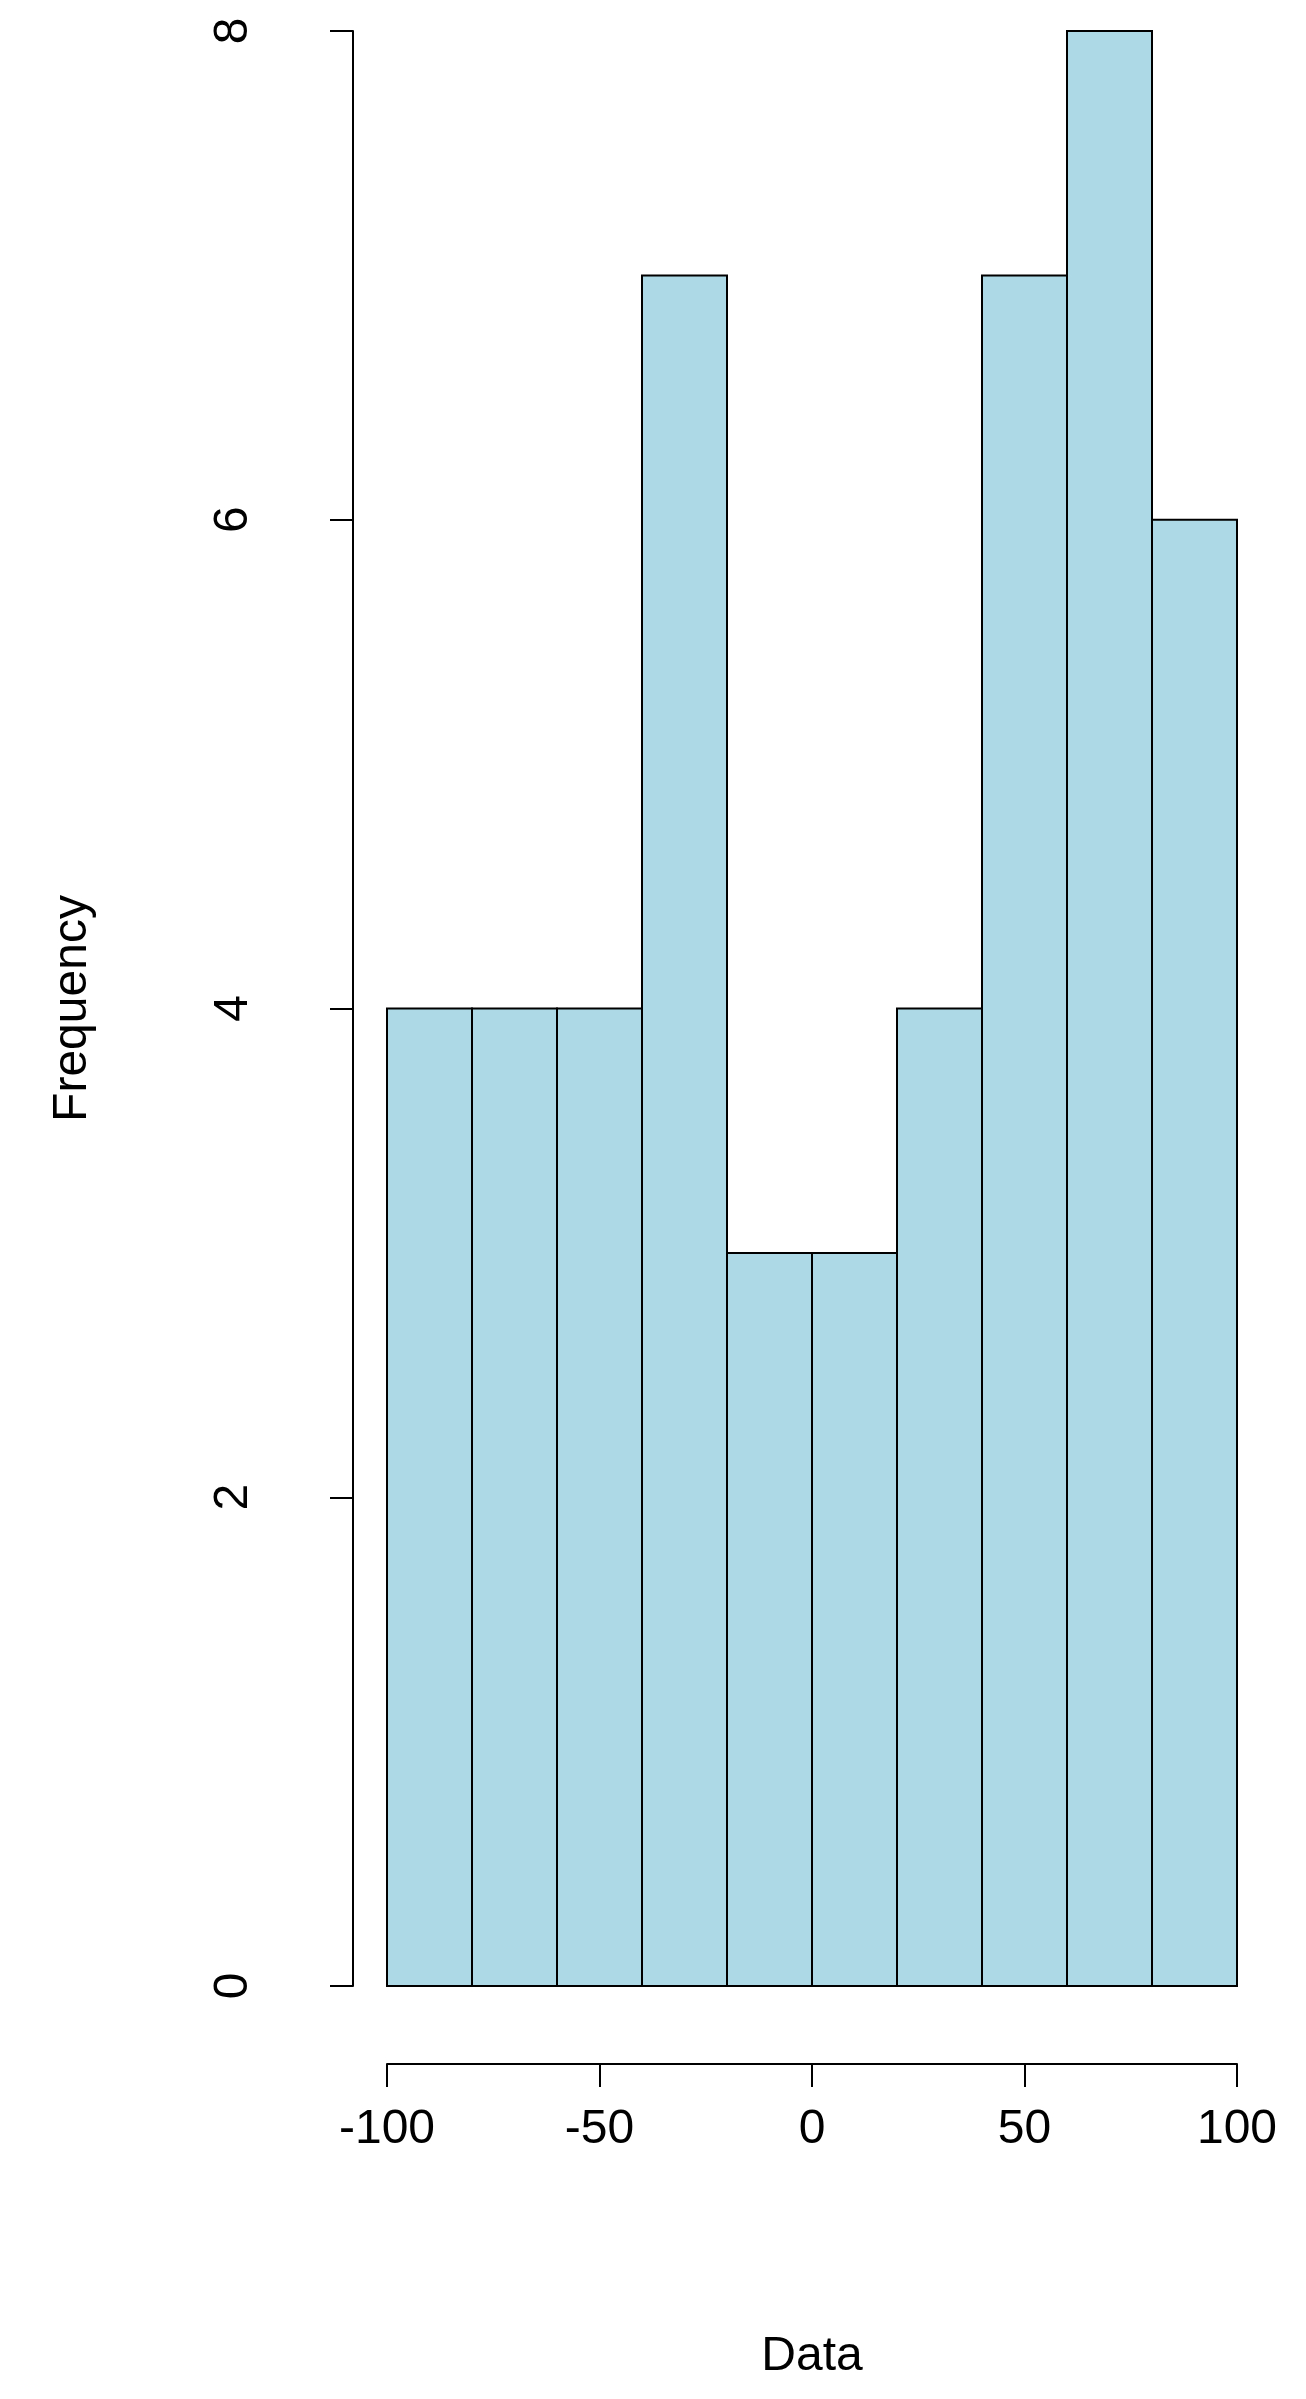 Image resolution: width=1306 pixels, height=2399 pixels. Describe the element at coordinates (812, 2353) in the screenshot. I see `x-axis-title: Data` at that location.